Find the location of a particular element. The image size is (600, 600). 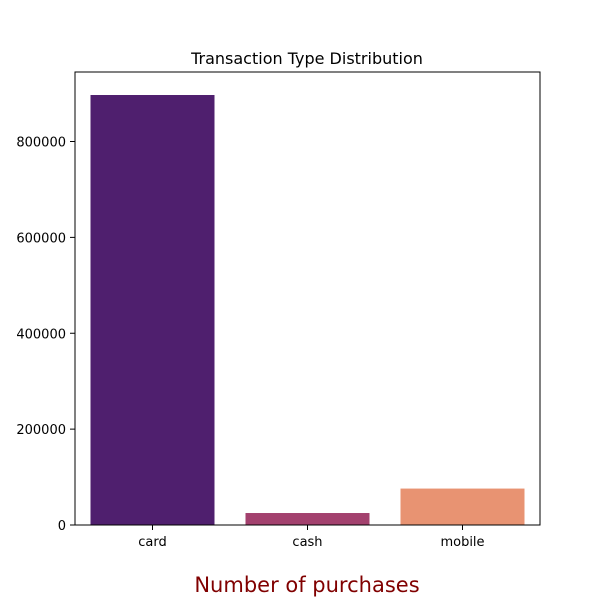

y-axis-ticks: 0 200000 400000 600000 800000 is located at coordinates (45, 335).